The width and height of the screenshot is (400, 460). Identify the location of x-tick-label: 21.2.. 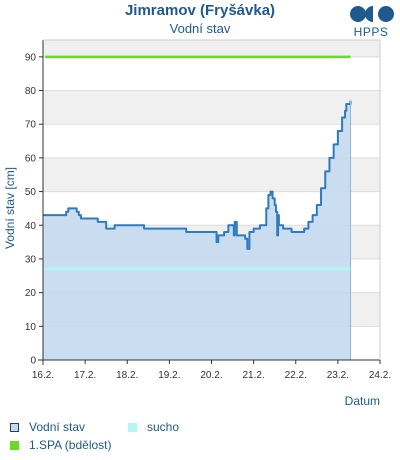
(254, 375).